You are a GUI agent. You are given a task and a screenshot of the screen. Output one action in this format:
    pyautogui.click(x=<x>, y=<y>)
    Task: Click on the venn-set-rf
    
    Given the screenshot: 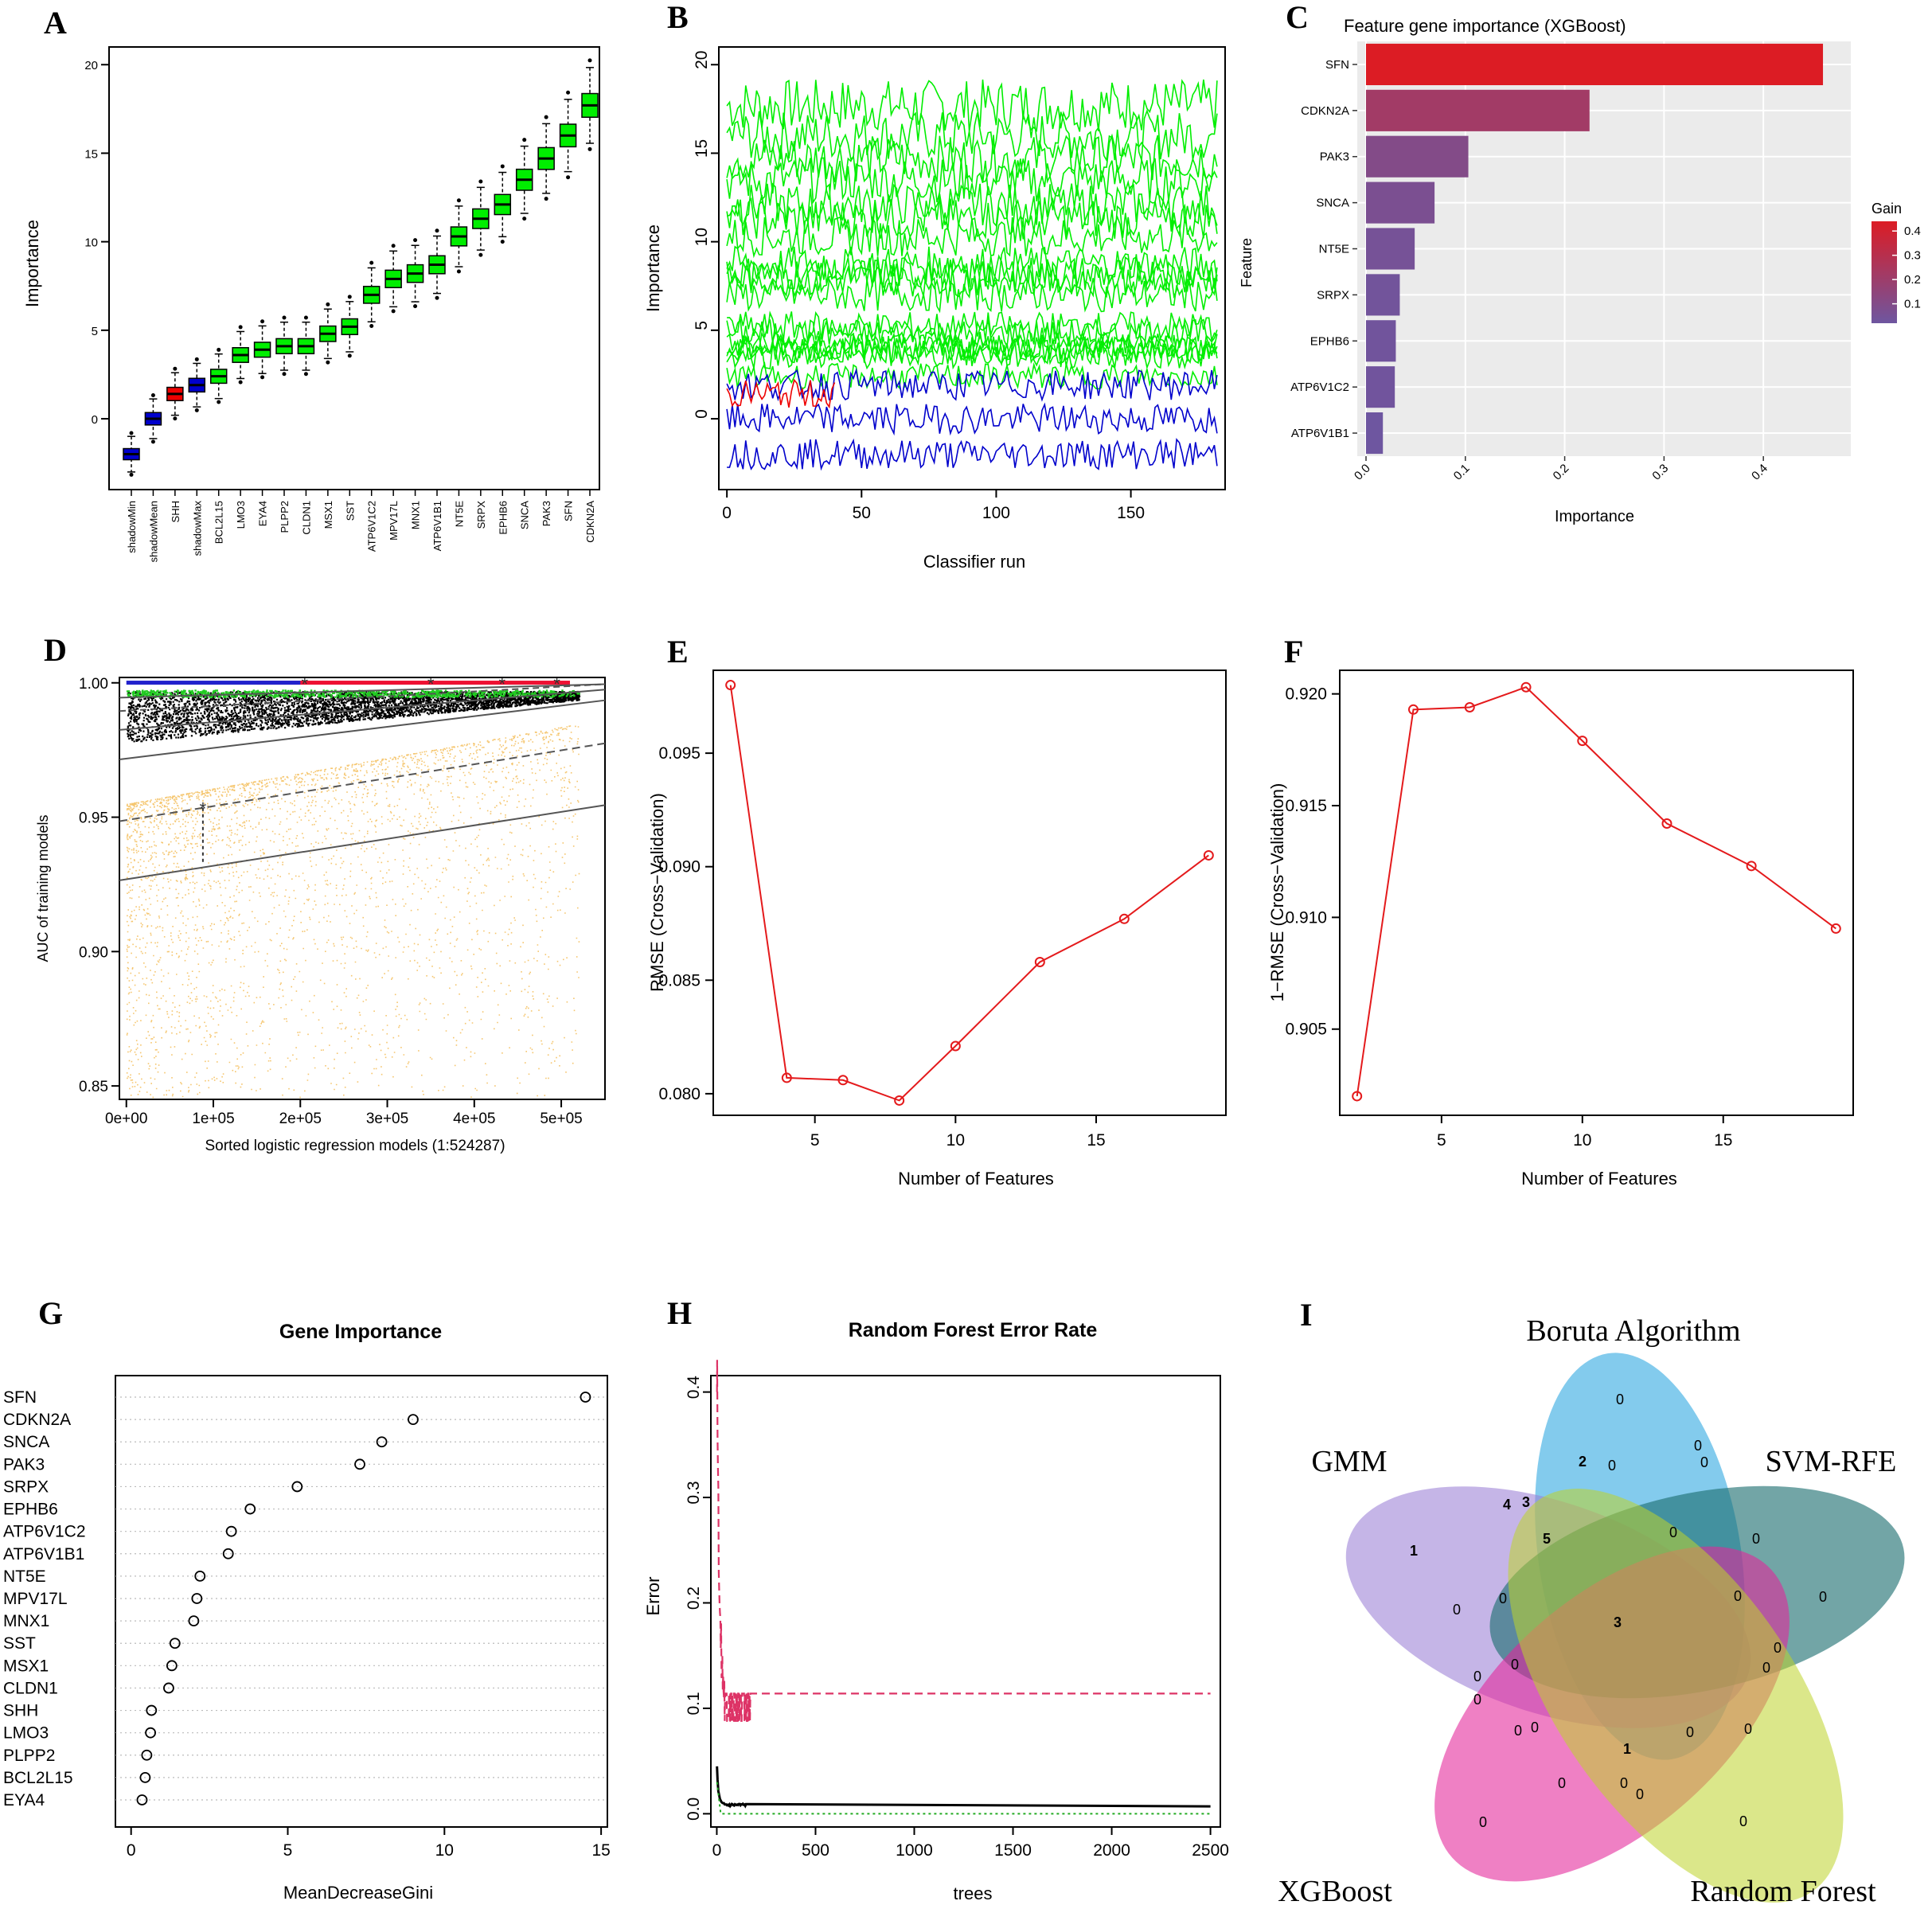 What is the action you would take?
    pyautogui.click(x=1676, y=1696)
    